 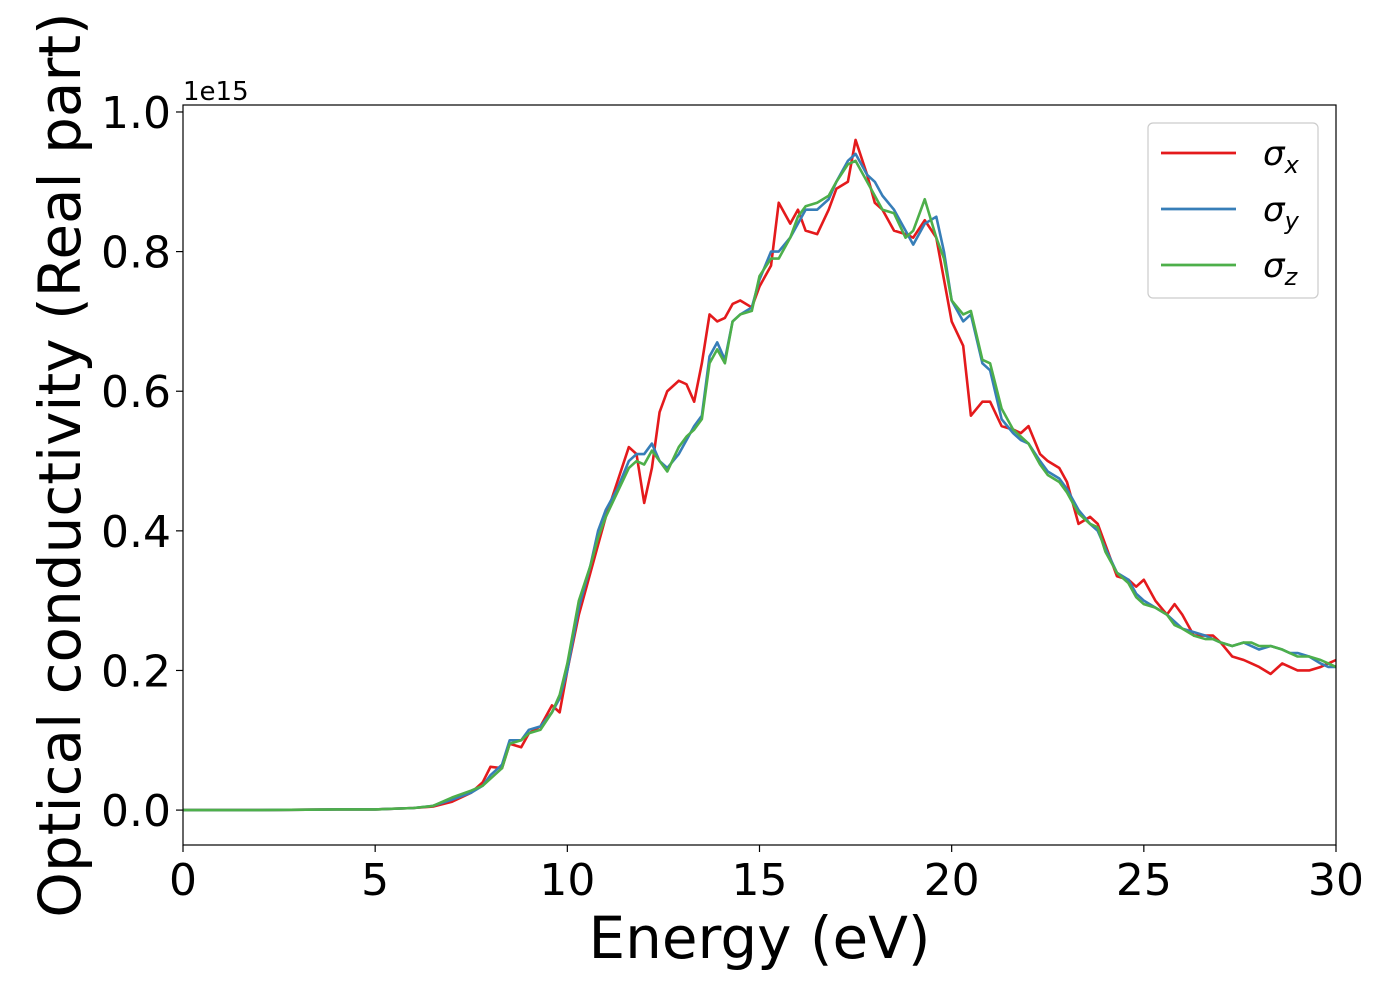 What do you see at coordinates (567, 880) in the screenshot?
I see `x-tick-label: 10` at bounding box center [567, 880].